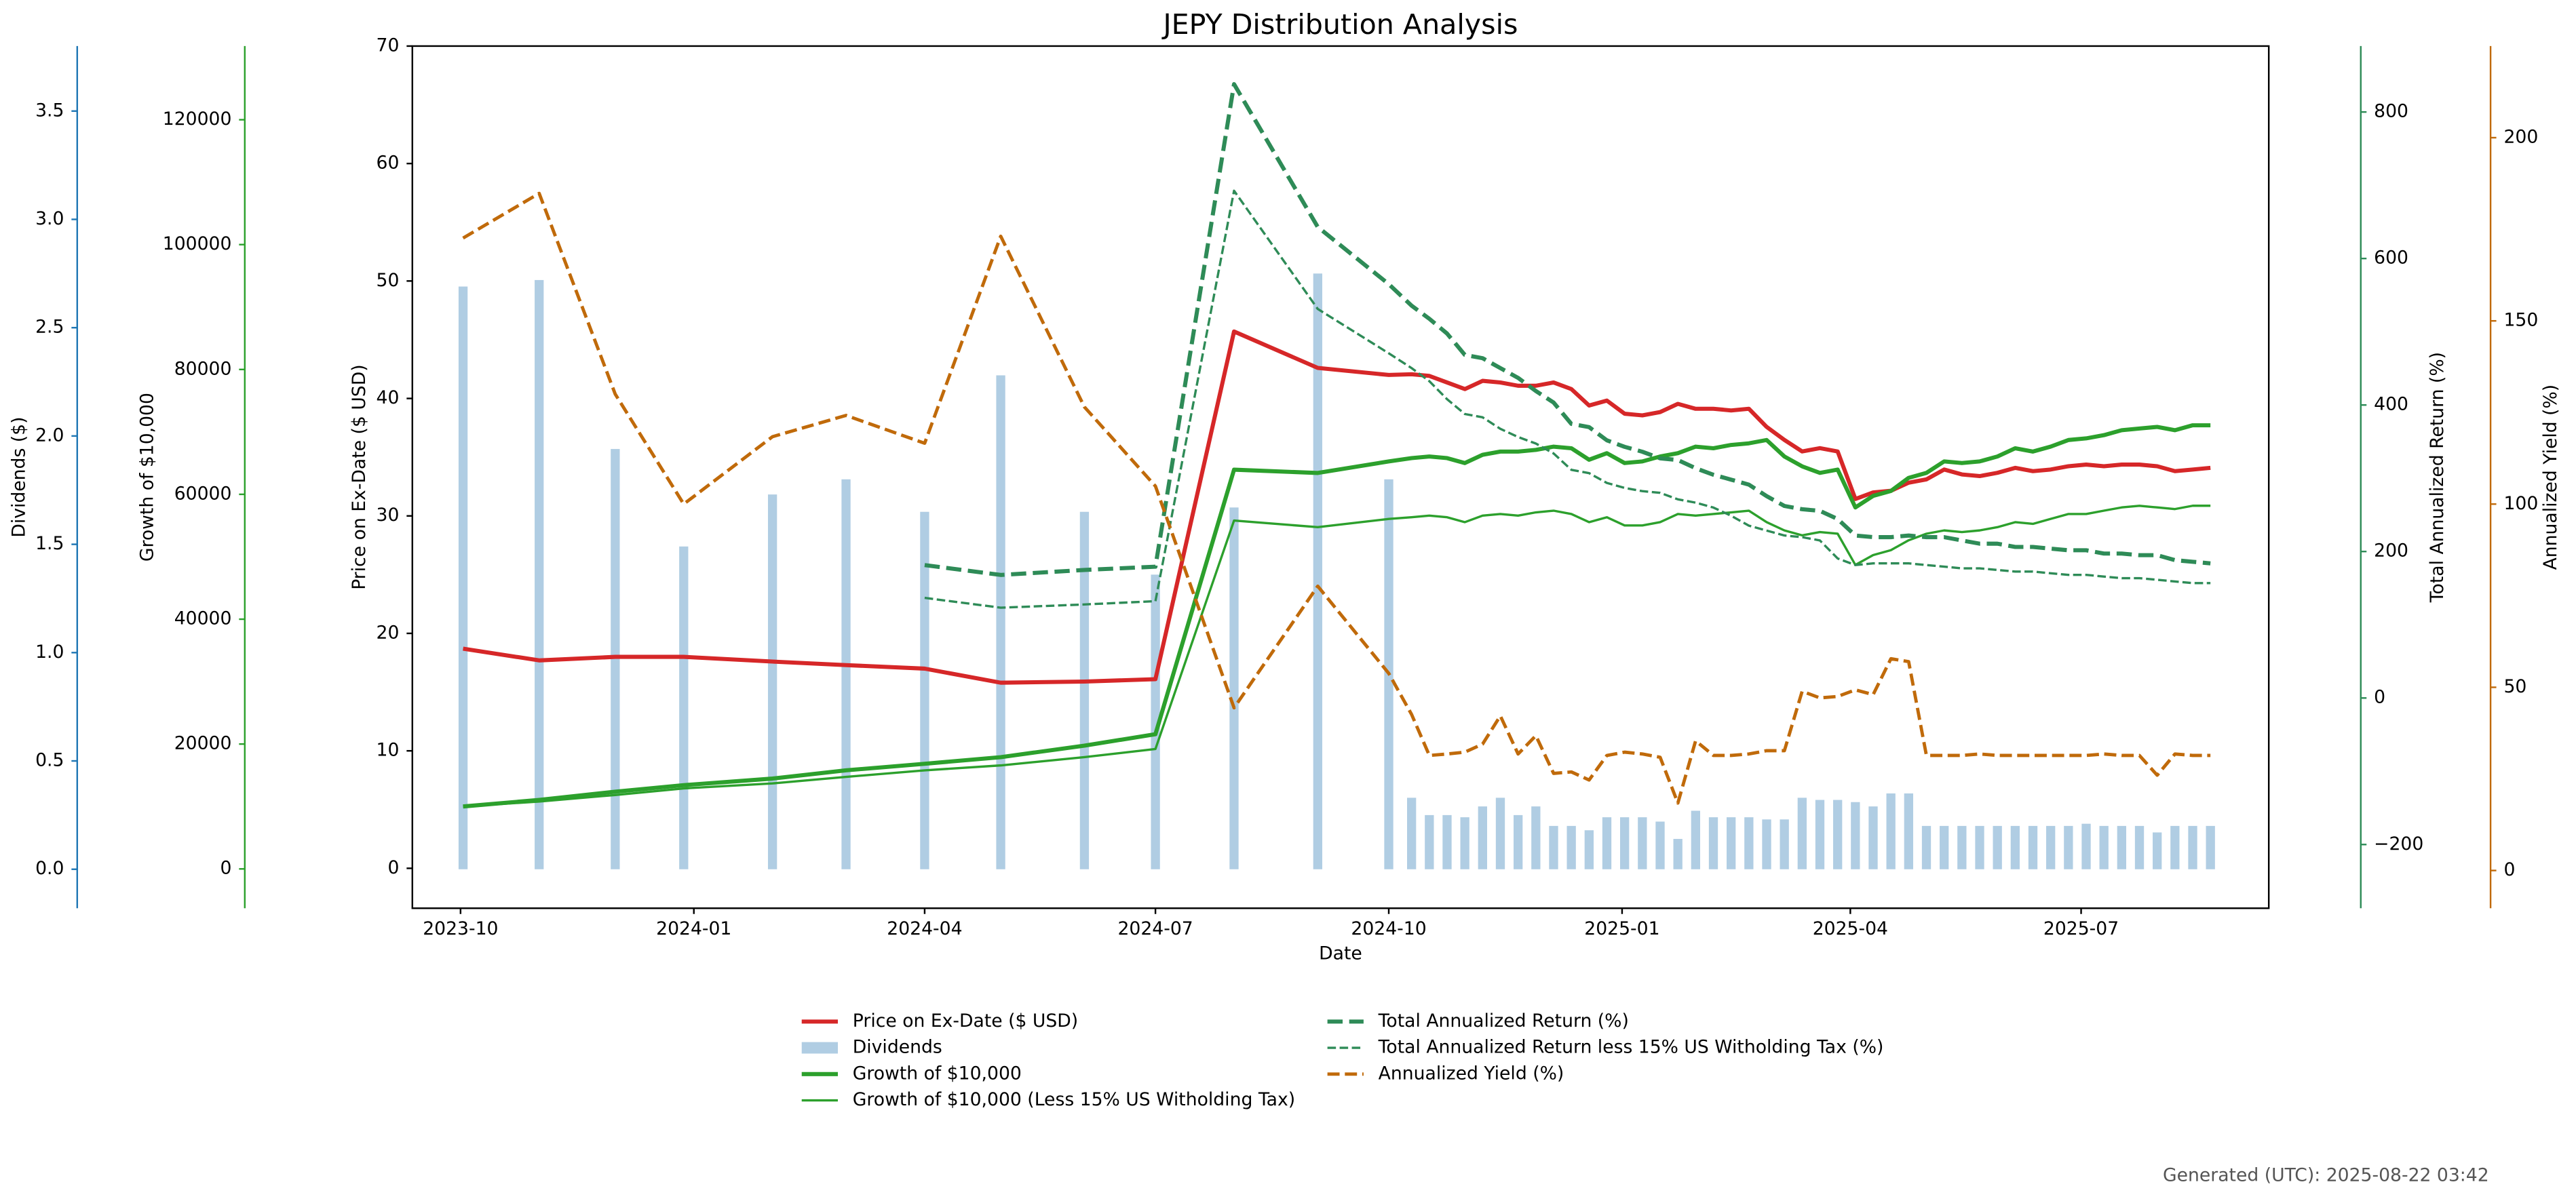  What do you see at coordinates (197, 244) in the screenshot?
I see `y-tick-label: 100000` at bounding box center [197, 244].